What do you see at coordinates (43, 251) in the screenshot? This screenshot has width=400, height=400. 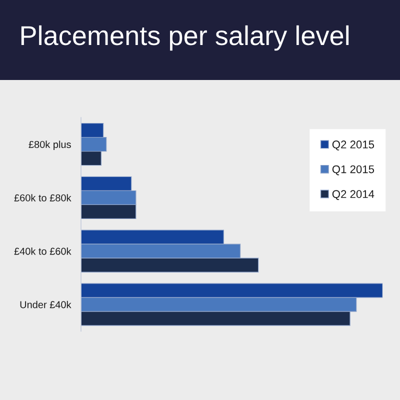 I see `y-tick-label: £40k to £60k` at bounding box center [43, 251].